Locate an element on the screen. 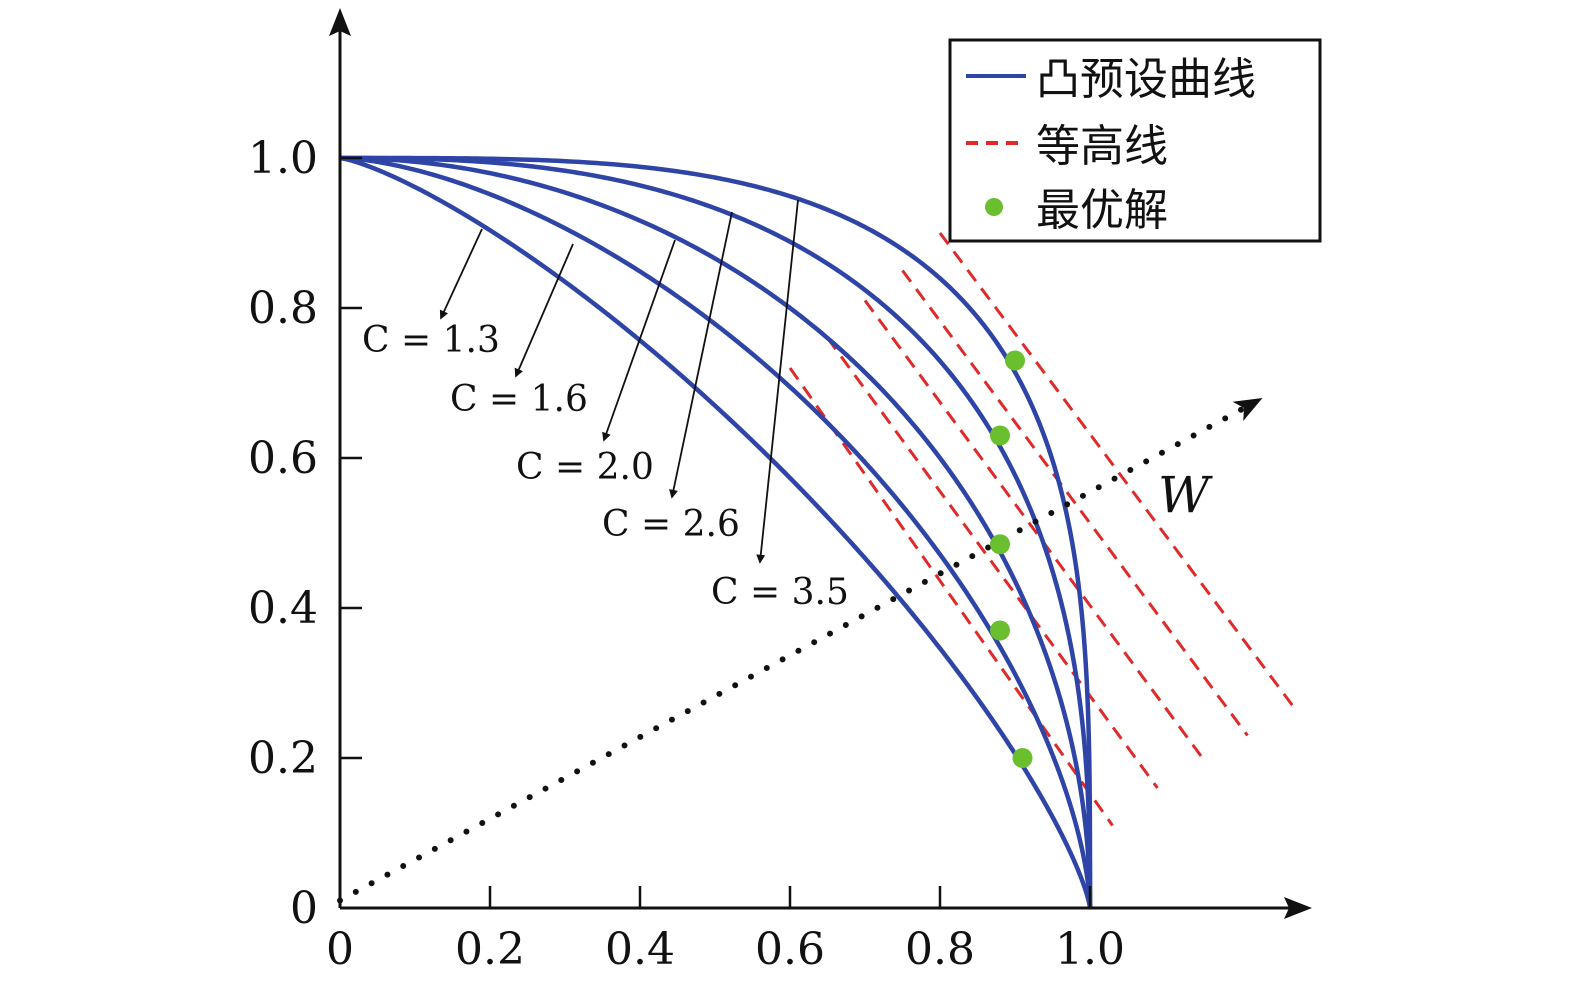 The height and width of the screenshot is (984, 1575). curve-annotation-label: C = 1.3 is located at coordinates (431, 340).